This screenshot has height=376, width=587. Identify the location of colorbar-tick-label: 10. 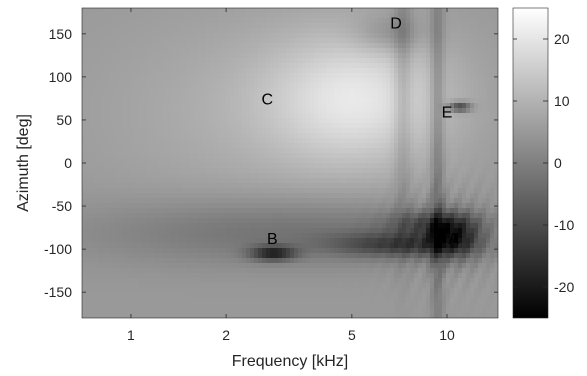
(562, 101).